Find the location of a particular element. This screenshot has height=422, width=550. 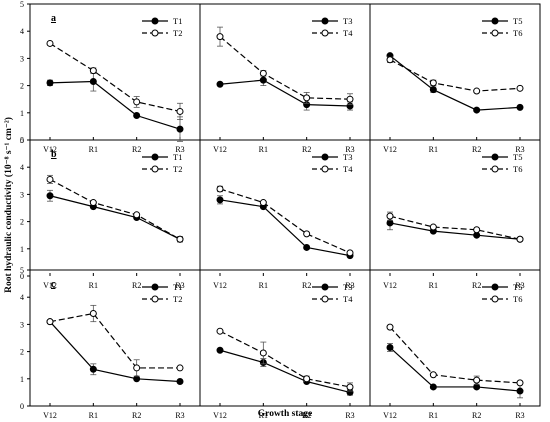

series-line-T6 is located at coordinates (455, 355).